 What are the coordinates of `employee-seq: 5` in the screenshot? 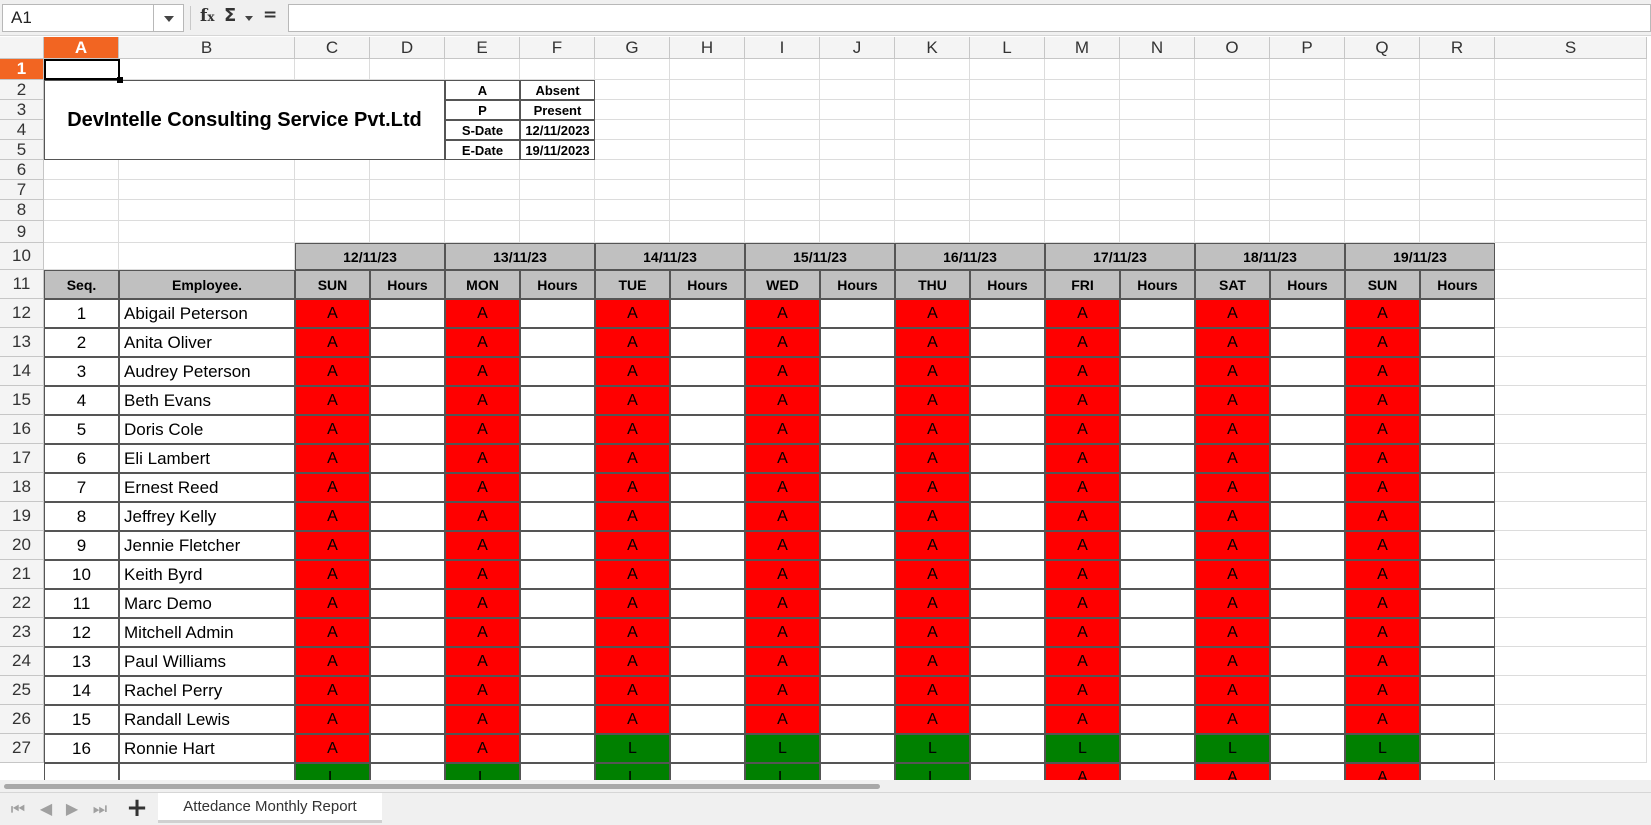 It's located at (81, 429).